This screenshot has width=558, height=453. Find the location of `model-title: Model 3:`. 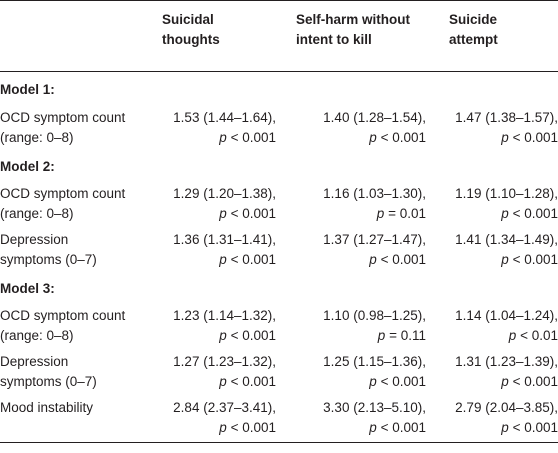

model-title: Model 3: is located at coordinates (27, 288).